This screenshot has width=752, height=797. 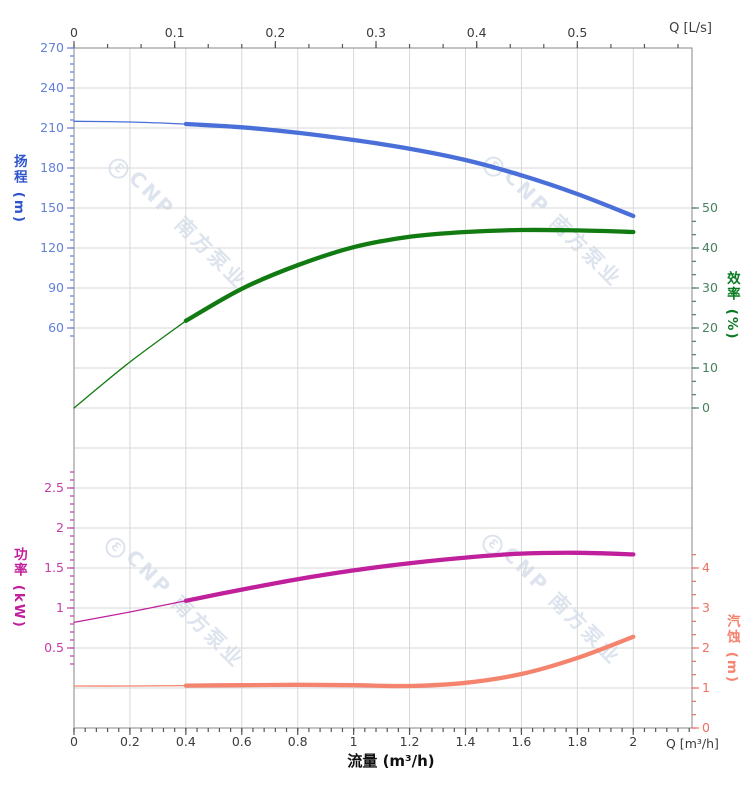 What do you see at coordinates (52, 167) in the screenshot?
I see `head-tick-label: 180` at bounding box center [52, 167].